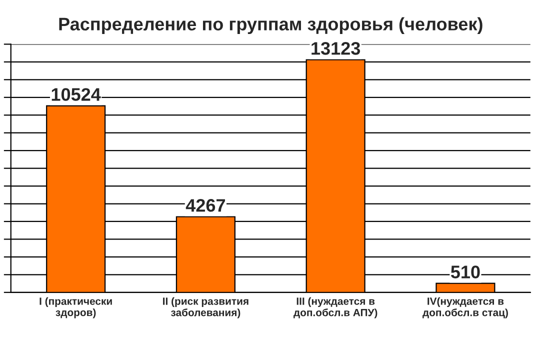 This screenshot has width=544, height=340. Describe the element at coordinates (205, 307) in the screenshot. I see `x-tick-label: II (риск развития заболевания)` at that location.